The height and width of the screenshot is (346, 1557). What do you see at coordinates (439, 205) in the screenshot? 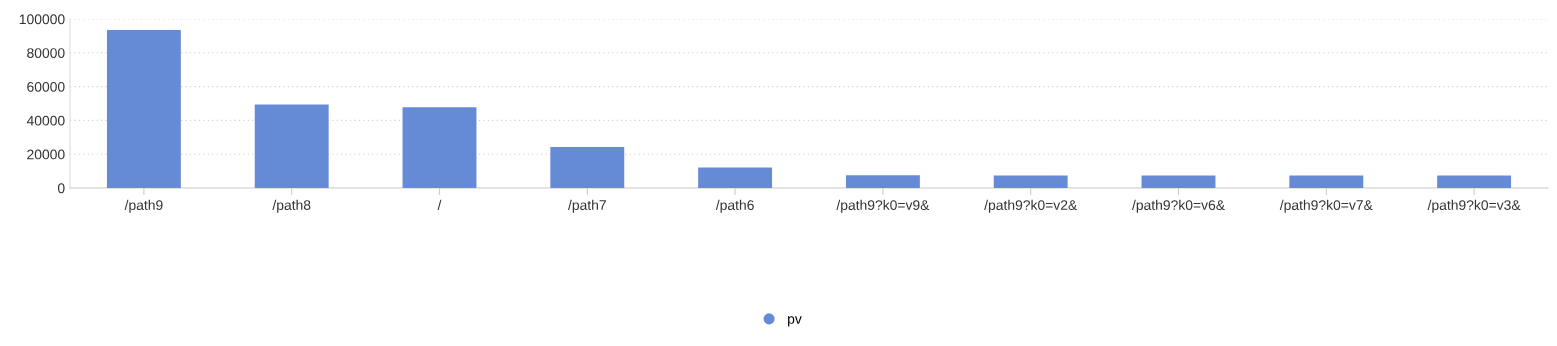
I see `x-tick-label: /` at bounding box center [439, 205].